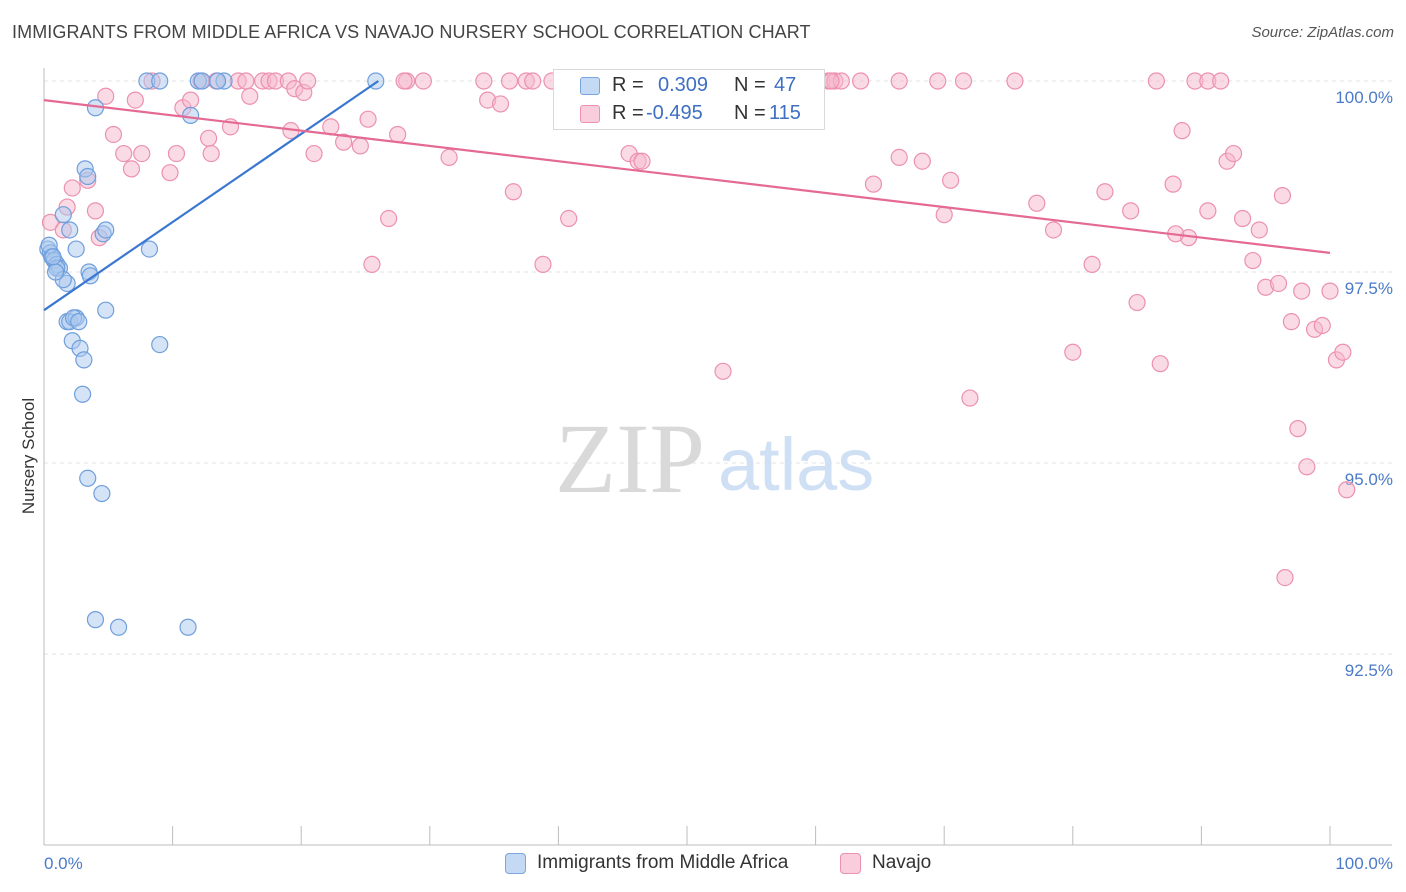 The image size is (1406, 892). I want to click on y-tick-label-1: 97.5%, so click(1369, 288).